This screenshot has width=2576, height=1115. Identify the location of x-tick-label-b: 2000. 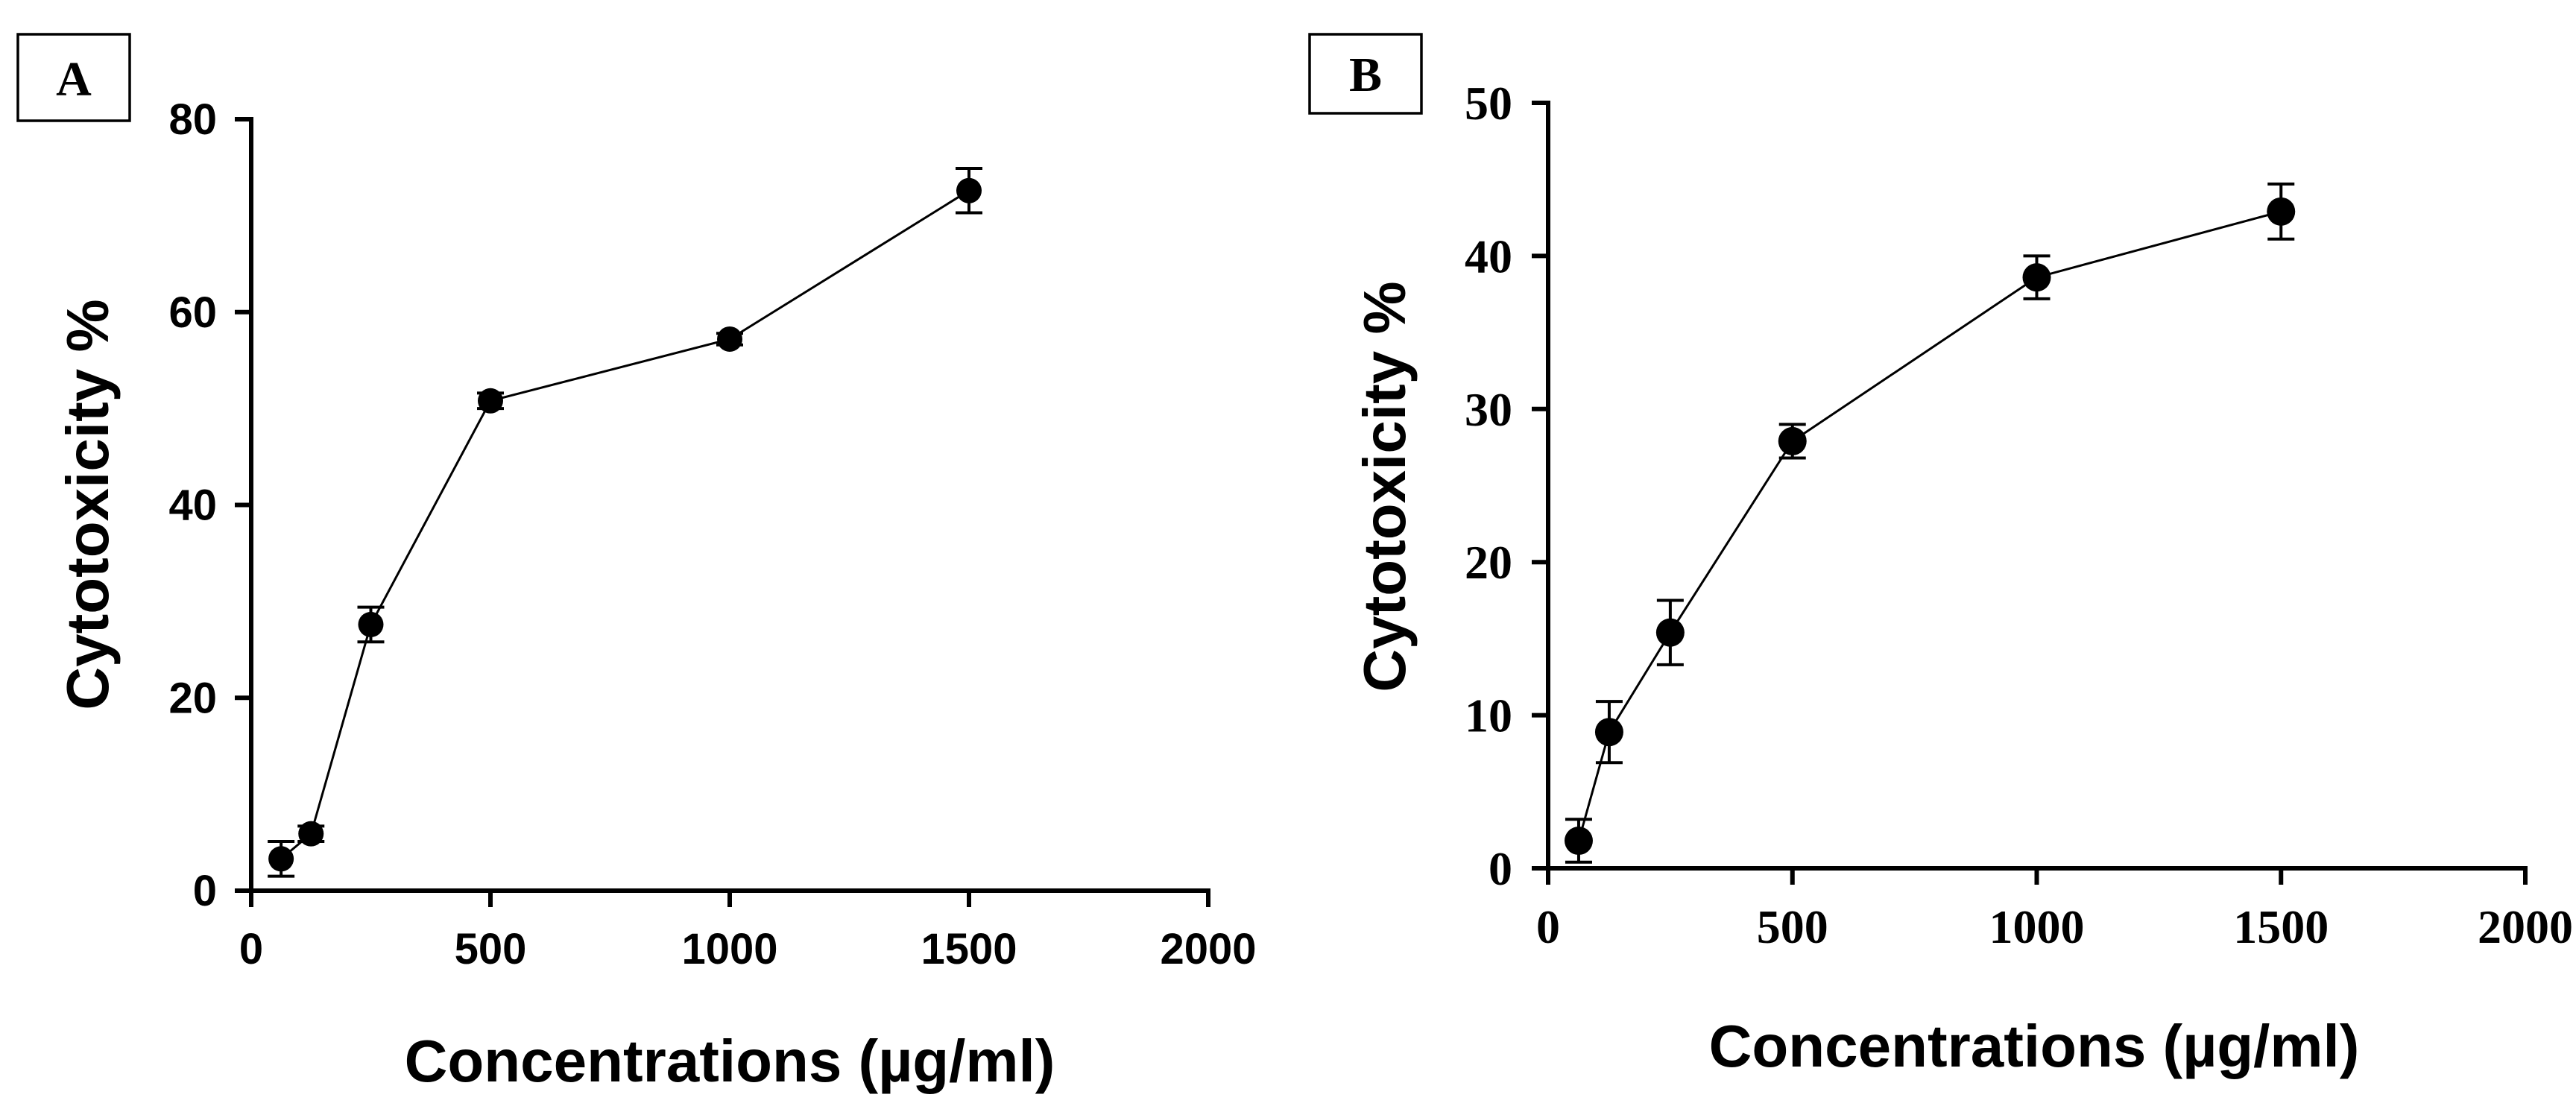
(2525, 926).